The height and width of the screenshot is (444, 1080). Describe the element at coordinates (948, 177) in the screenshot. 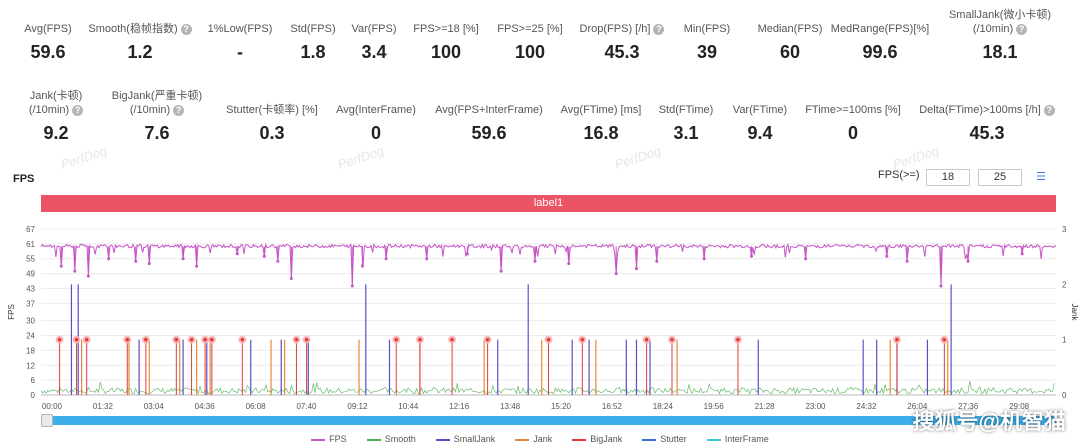

I see `threshold-input-1: 18` at that location.